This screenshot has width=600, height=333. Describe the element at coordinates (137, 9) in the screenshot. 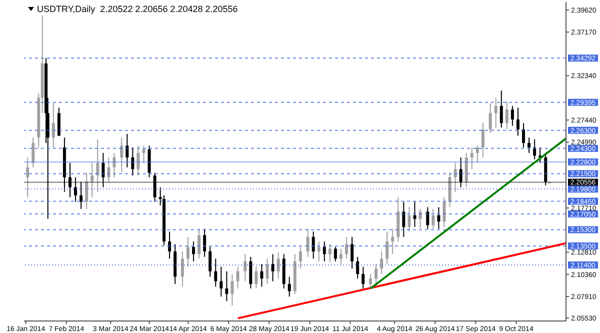

I see `chart-title: USDTRY,Daily 2.20522 2.20656 2.20428 2.20556` at that location.